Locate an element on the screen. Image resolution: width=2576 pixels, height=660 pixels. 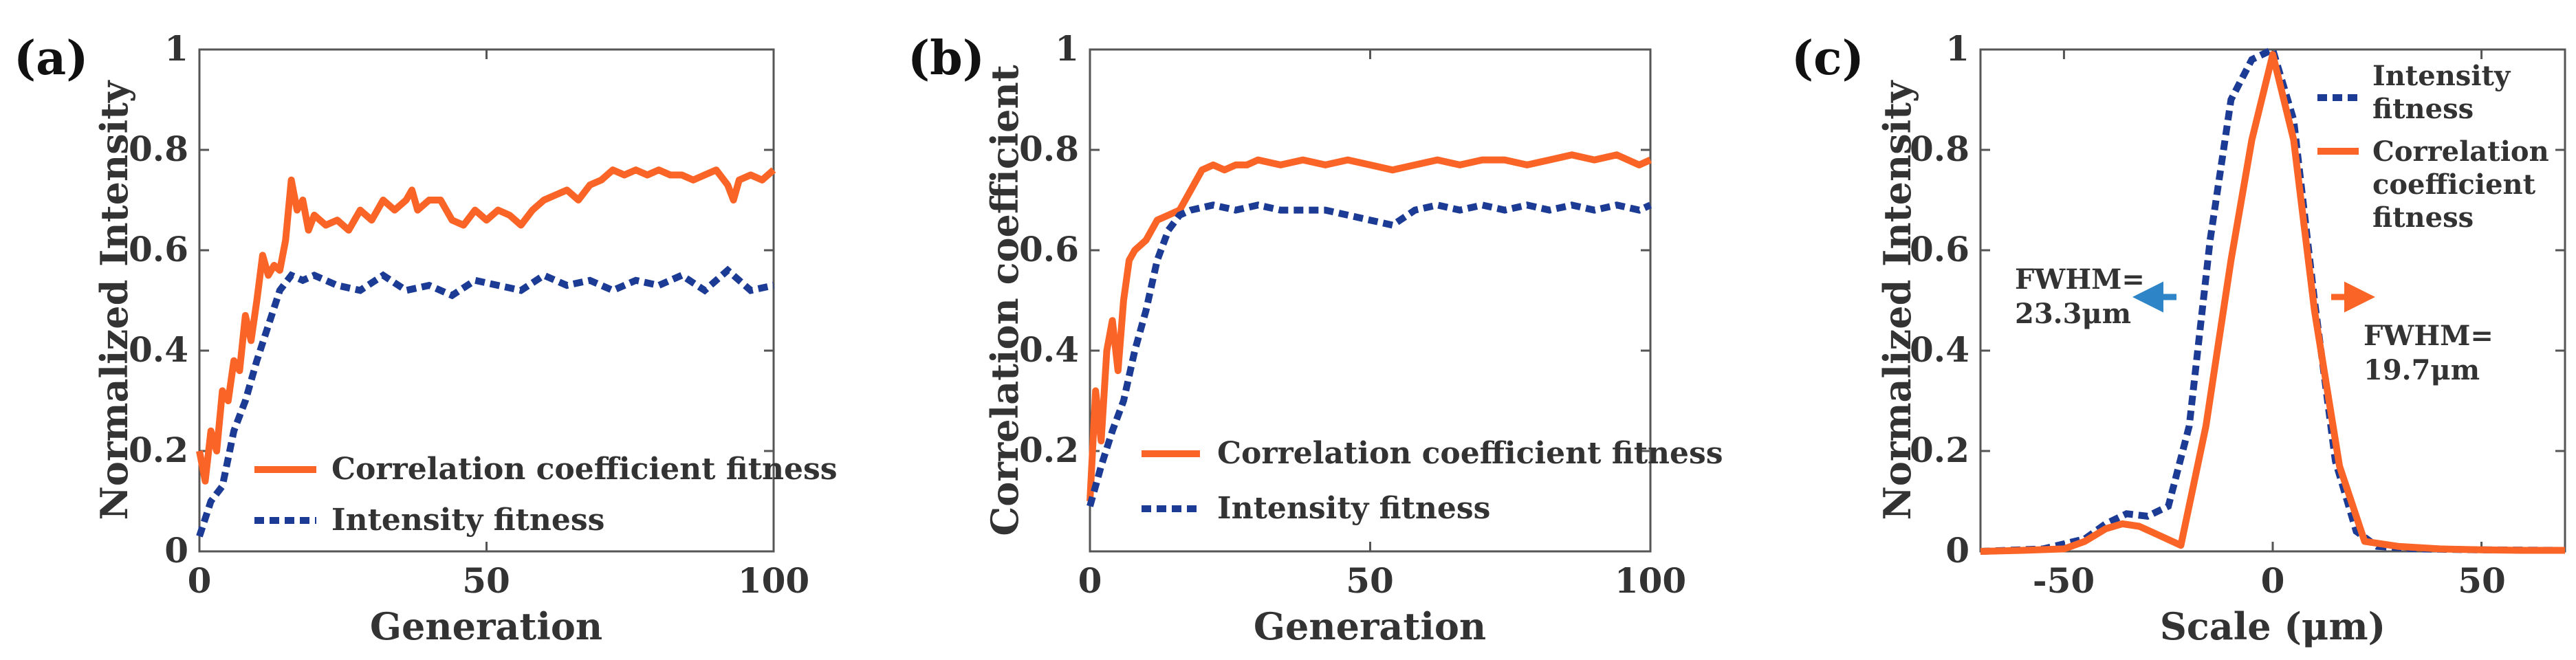
y-tick-label-b-2: 0.4 is located at coordinates (1049, 349).